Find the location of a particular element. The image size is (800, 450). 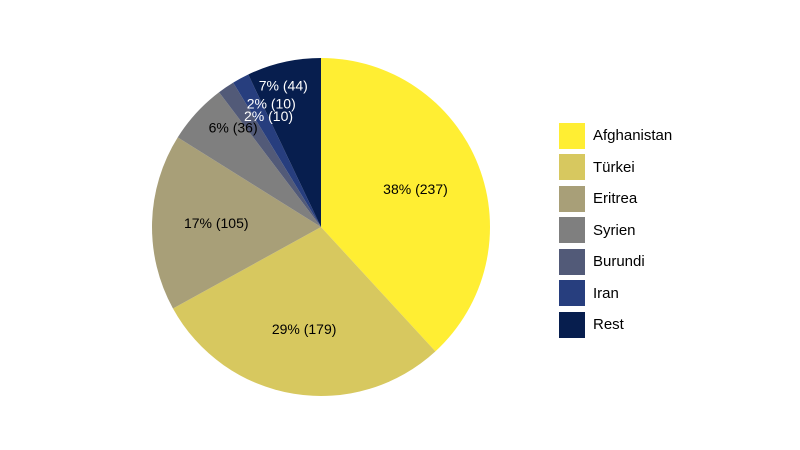

slice-label-afghanistan: 38% (237) is located at coordinates (415, 189).